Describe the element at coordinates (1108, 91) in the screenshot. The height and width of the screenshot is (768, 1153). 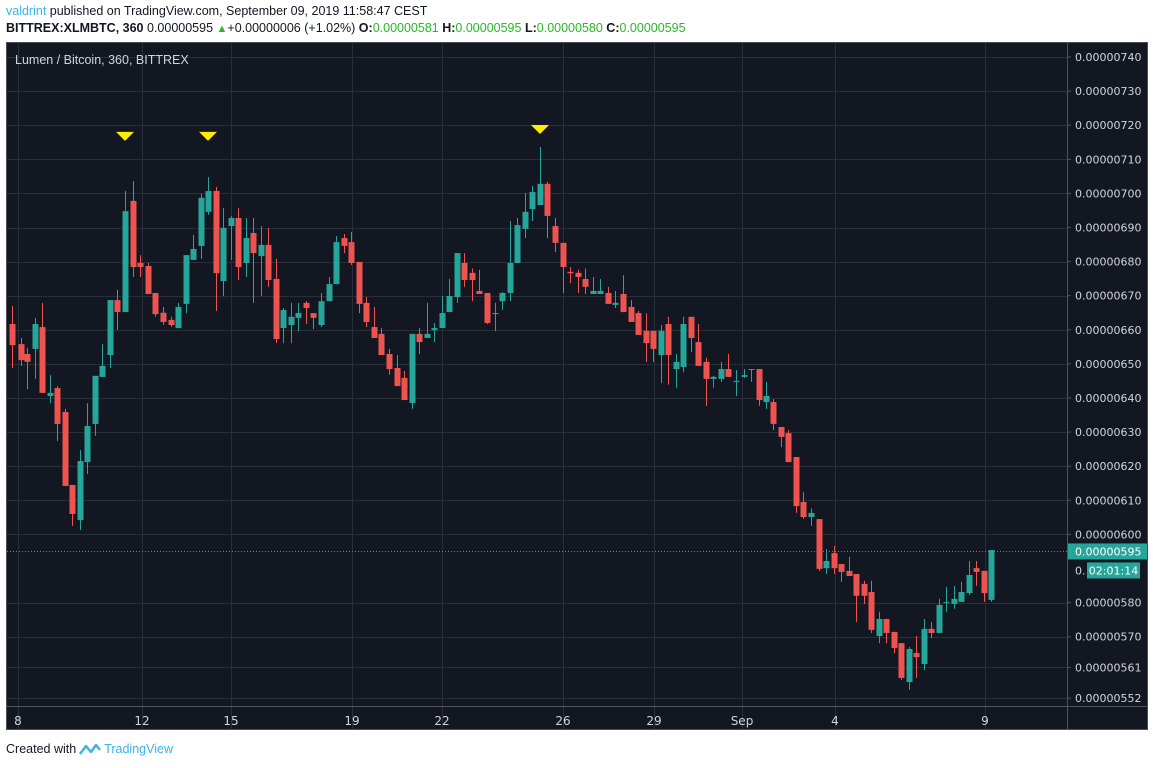
I see `price-tick-label: 0.00000730` at that location.